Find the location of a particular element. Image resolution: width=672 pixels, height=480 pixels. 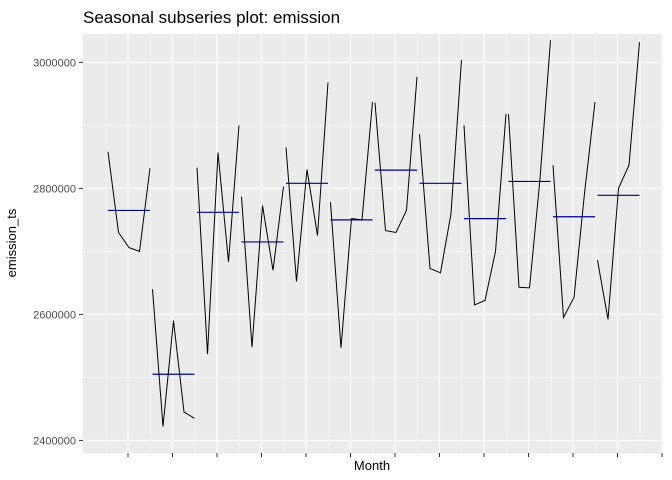

month-1-series-line is located at coordinates (129, 202).